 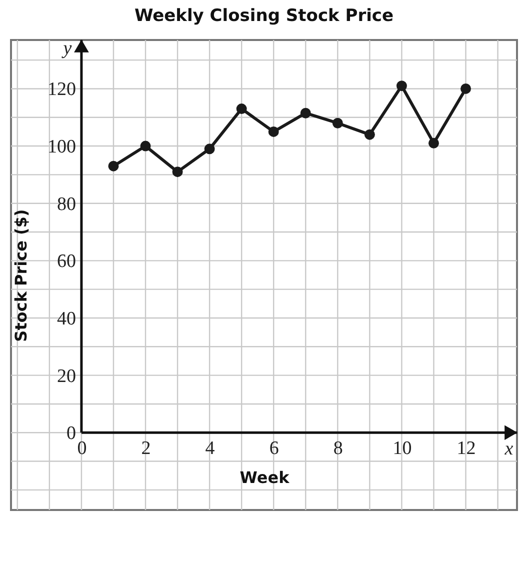 I want to click on x-axis-title: Week, so click(x=265, y=478).